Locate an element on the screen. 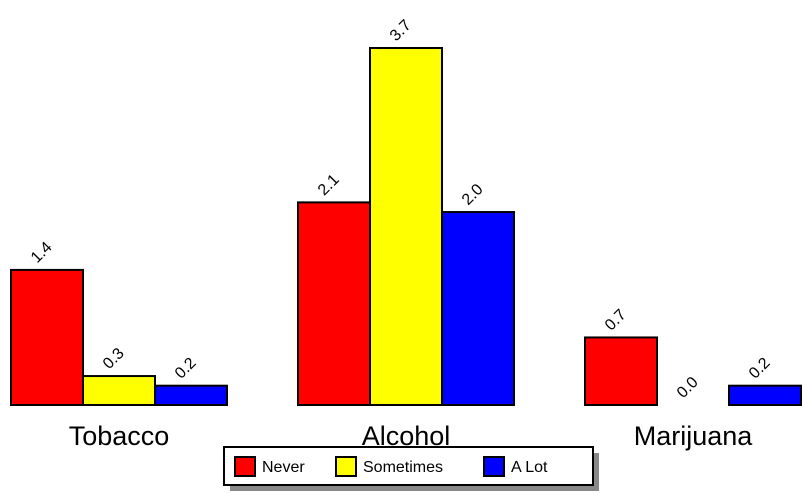 The height and width of the screenshot is (494, 802). legend-label-a-lot: A Lot is located at coordinates (529, 467).